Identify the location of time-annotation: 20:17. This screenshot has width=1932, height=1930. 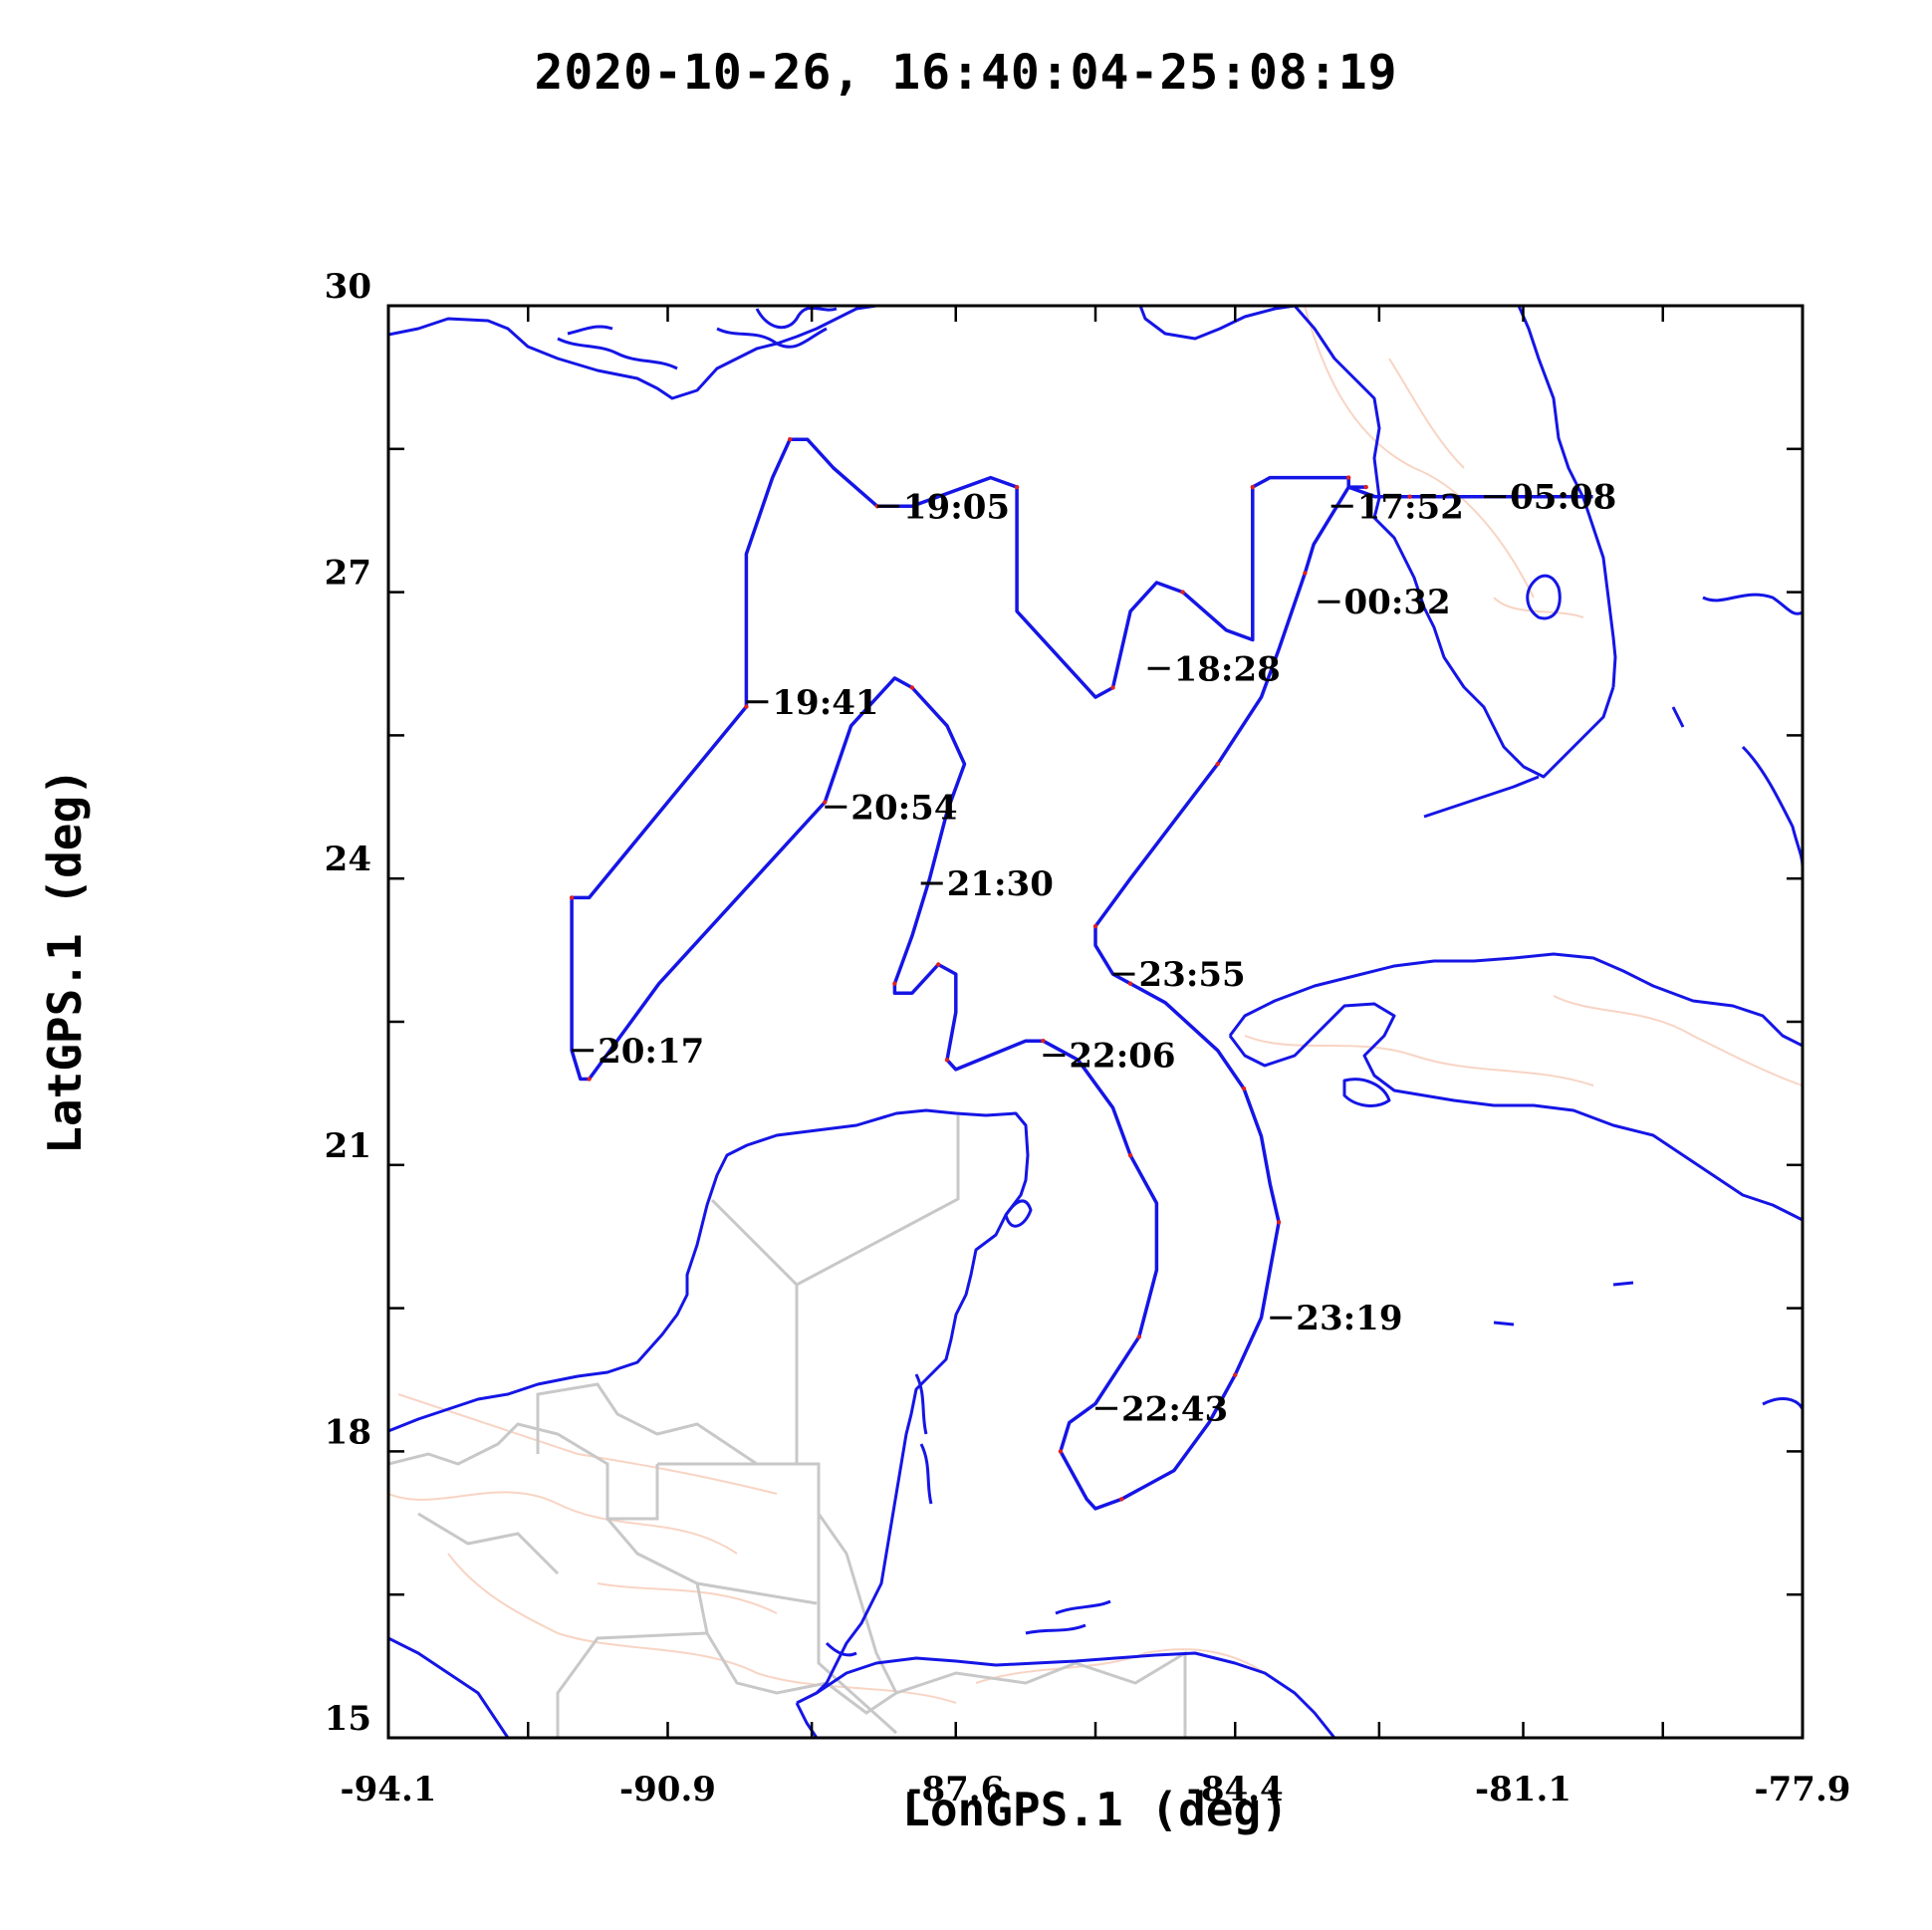
(638, 1052).